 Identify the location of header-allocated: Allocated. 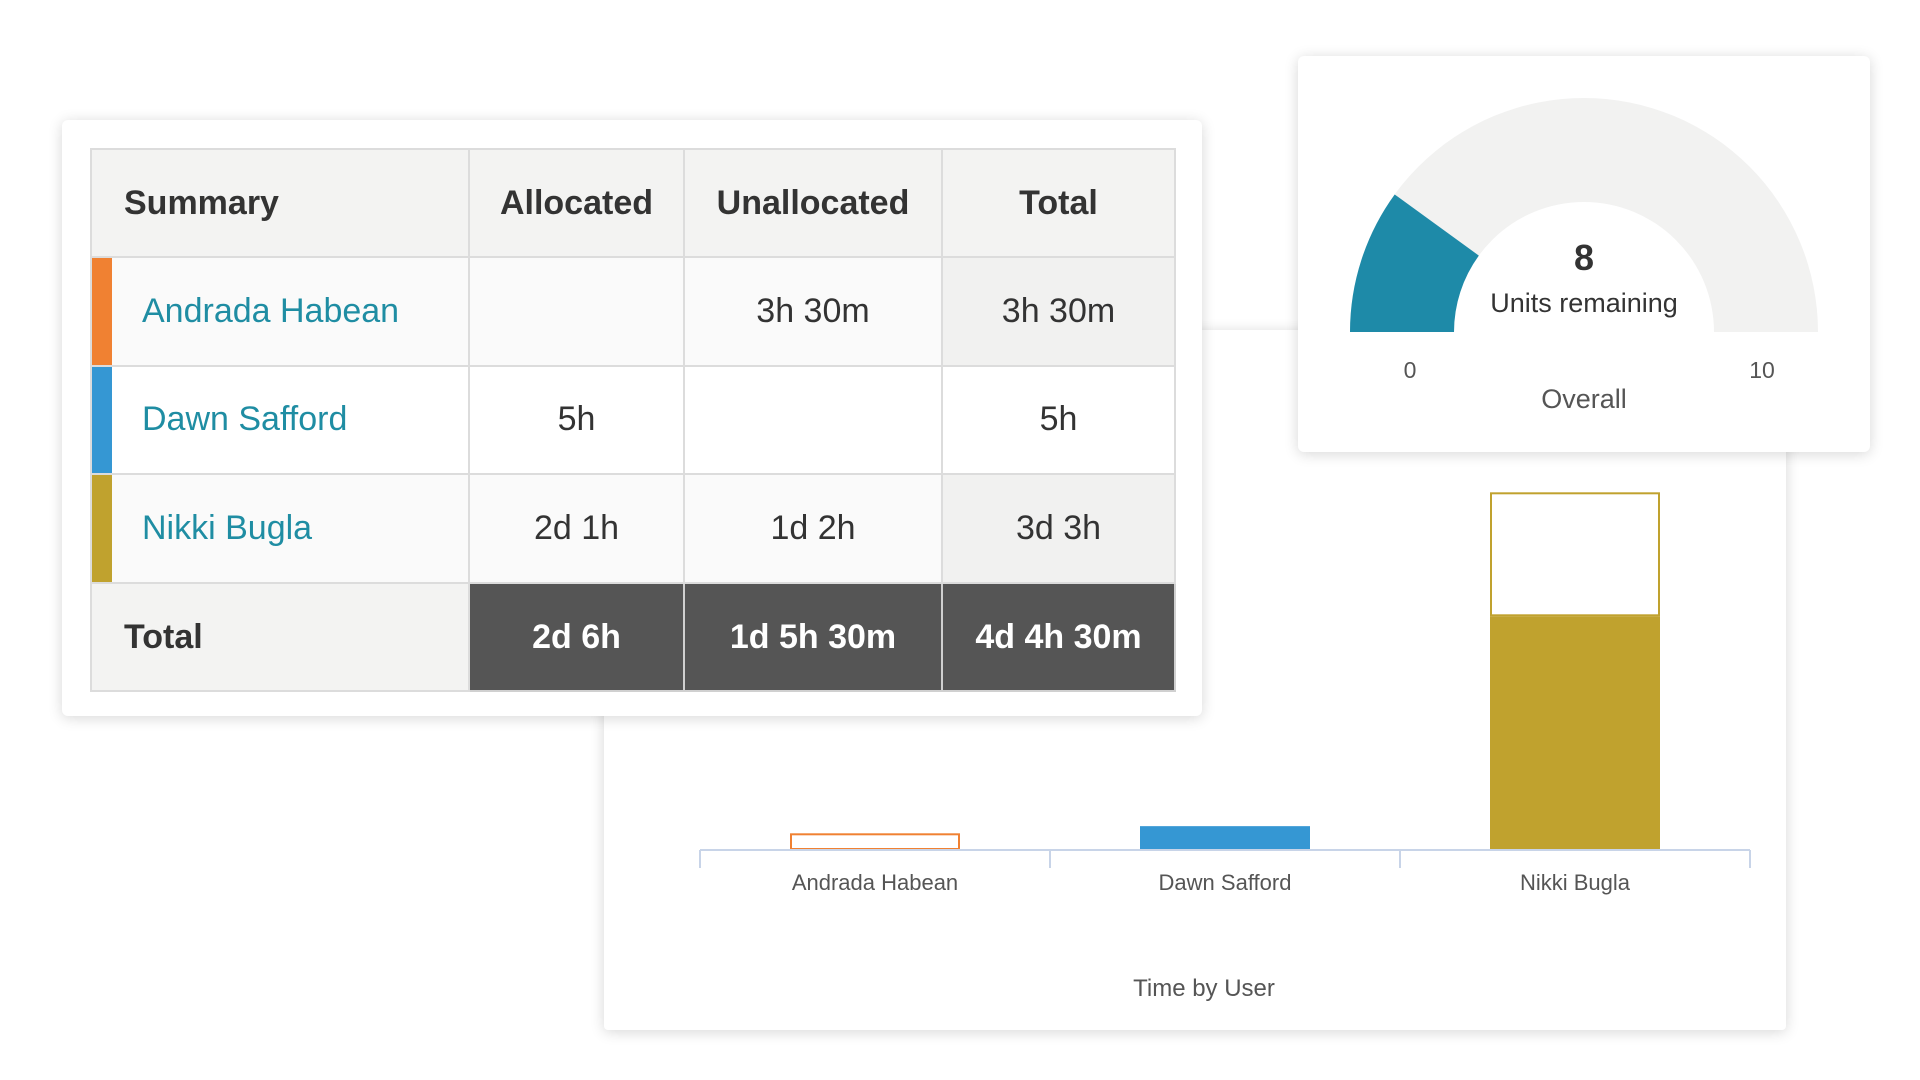
(576, 203).